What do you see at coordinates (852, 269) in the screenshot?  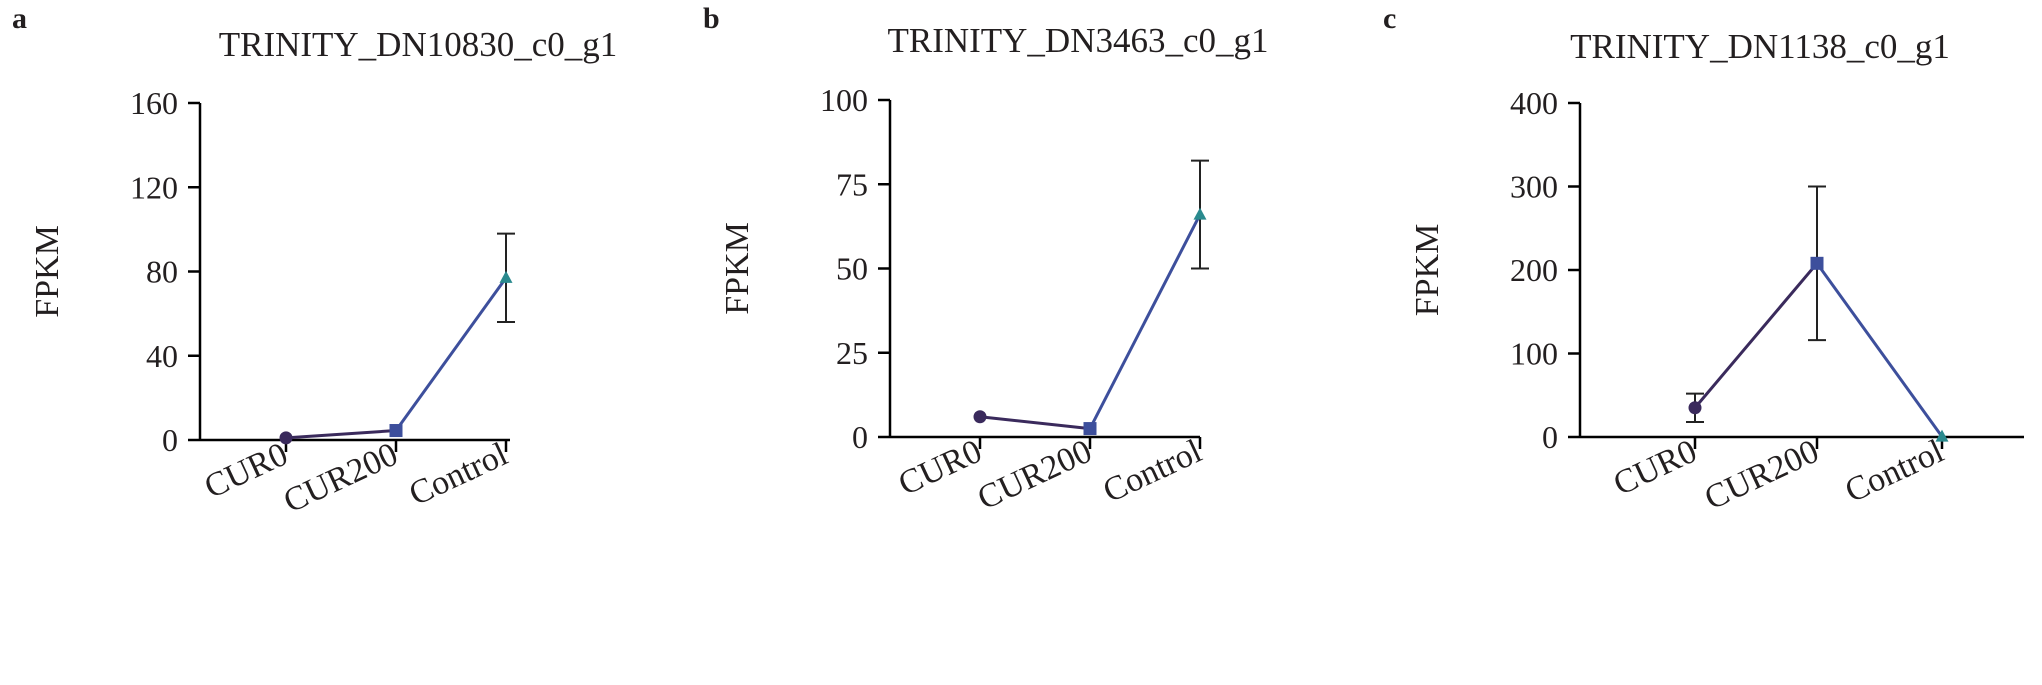 I see `y-tick-label: 50` at bounding box center [852, 269].